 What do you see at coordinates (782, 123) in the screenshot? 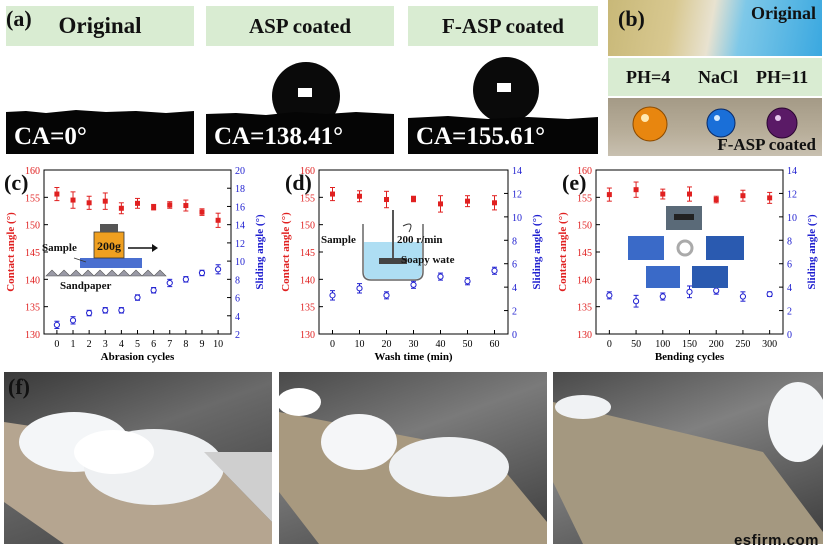
I see `base-drop-icon` at bounding box center [782, 123].